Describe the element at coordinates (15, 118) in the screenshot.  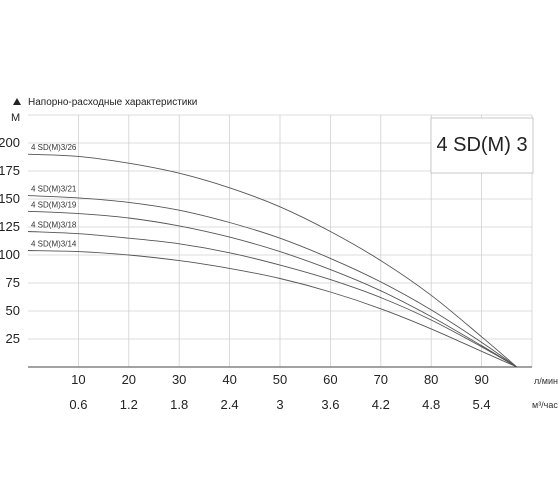
I see `y-axis-label: М` at that location.